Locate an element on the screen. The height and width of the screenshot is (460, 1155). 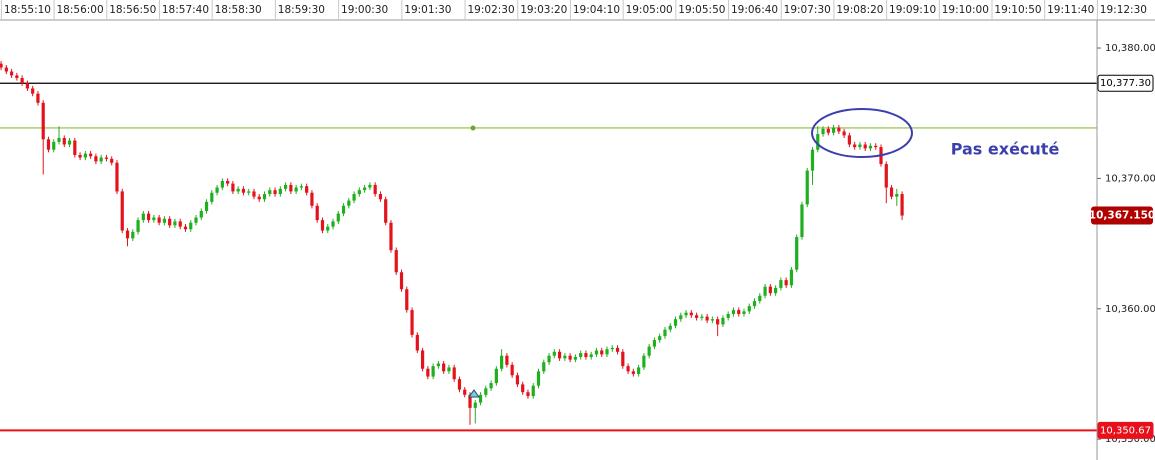
y-tick-label: 10,380.00 is located at coordinates (1130, 48).